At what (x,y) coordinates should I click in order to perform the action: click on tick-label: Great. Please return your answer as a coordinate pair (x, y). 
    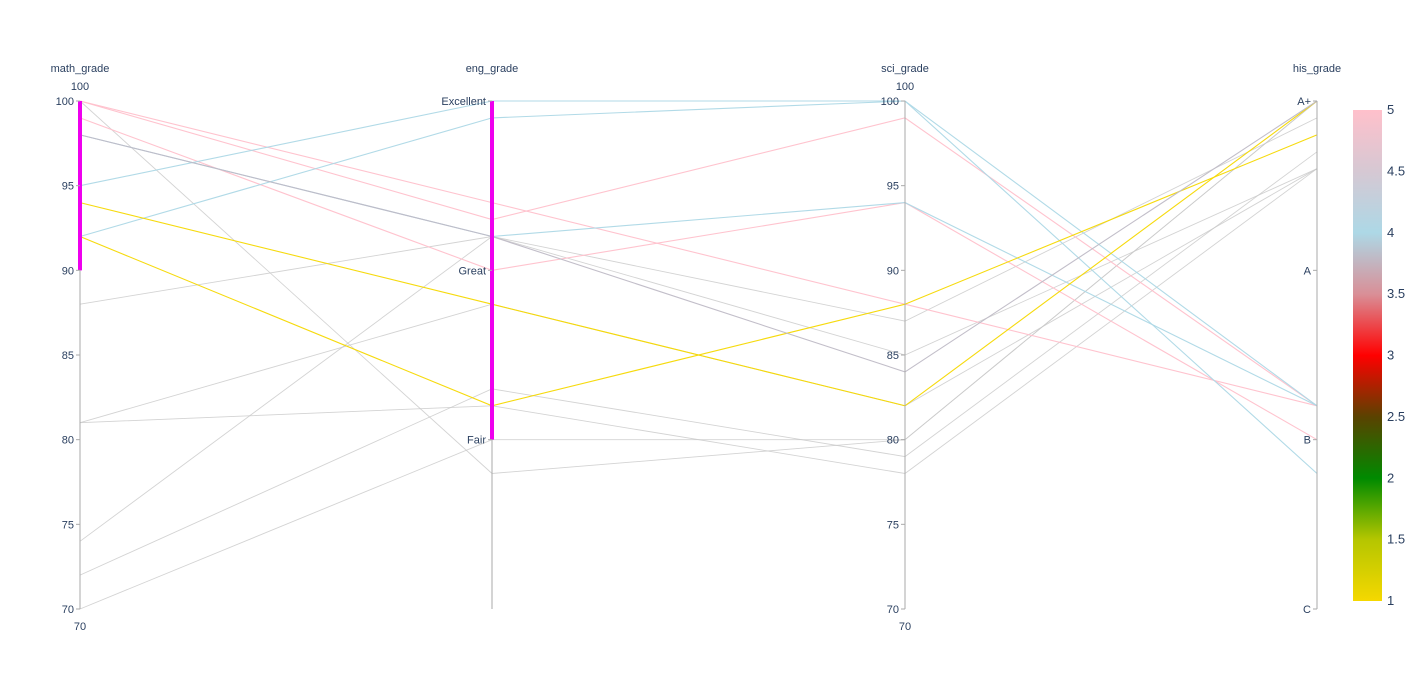
    Looking at the image, I should click on (472, 271).